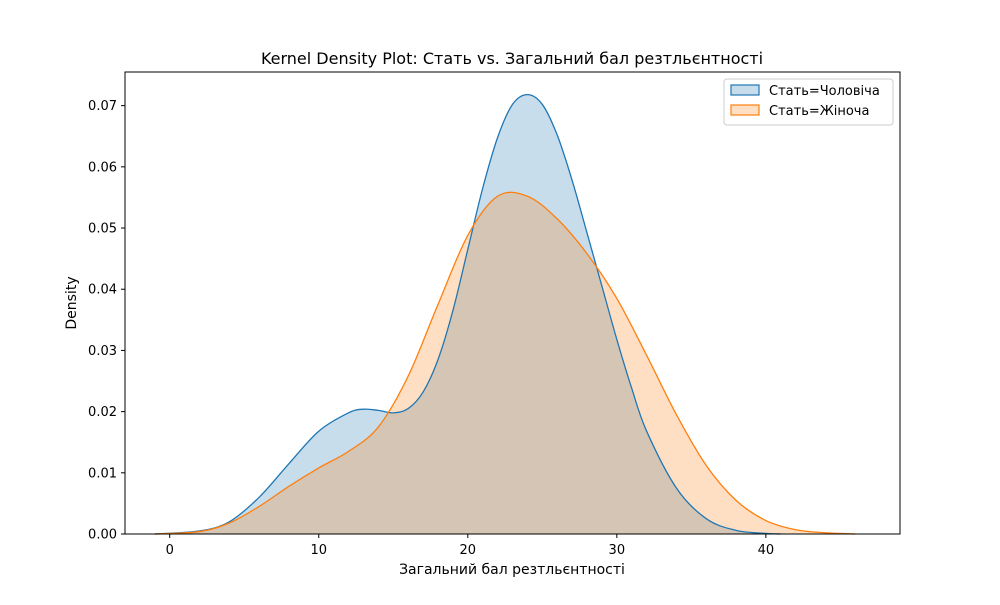 This screenshot has width=1000, height=605. What do you see at coordinates (819, 111) in the screenshot?
I see `legend-label-2: Стать=Жіноча` at bounding box center [819, 111].